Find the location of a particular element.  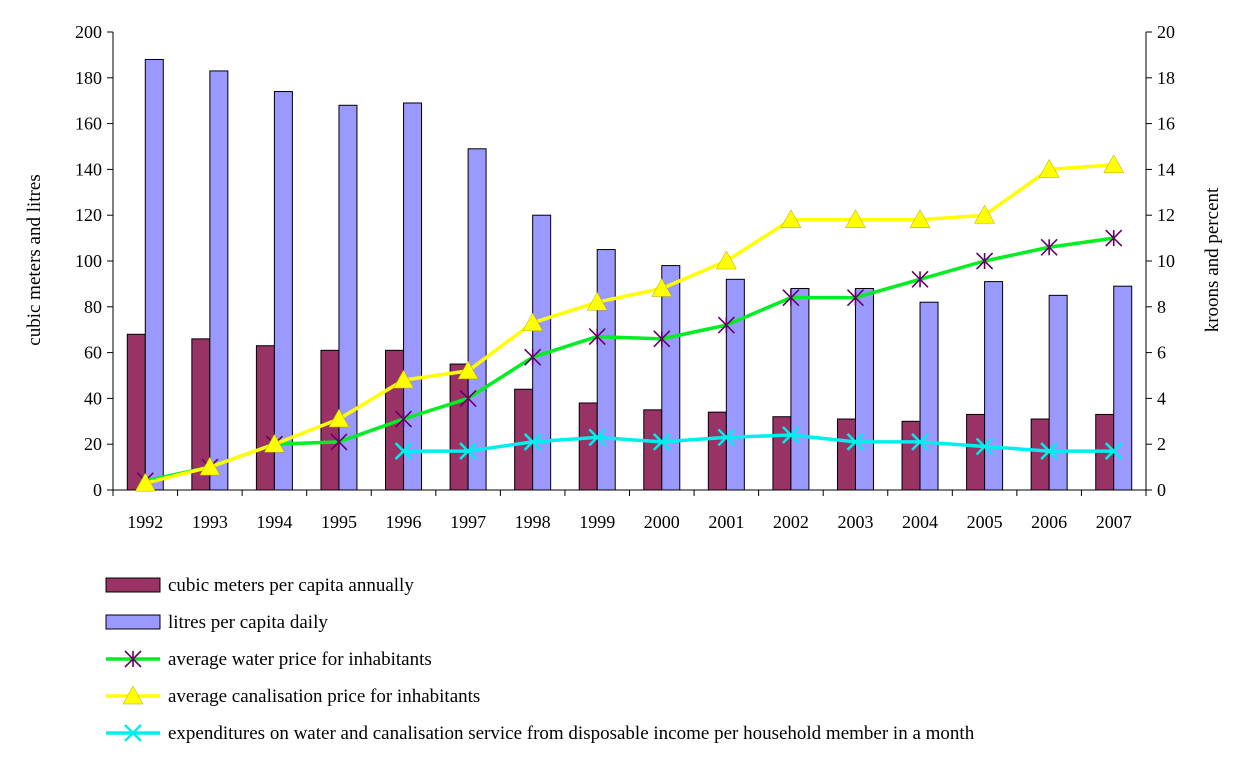

point-3-1997 is located at coordinates (468, 398).